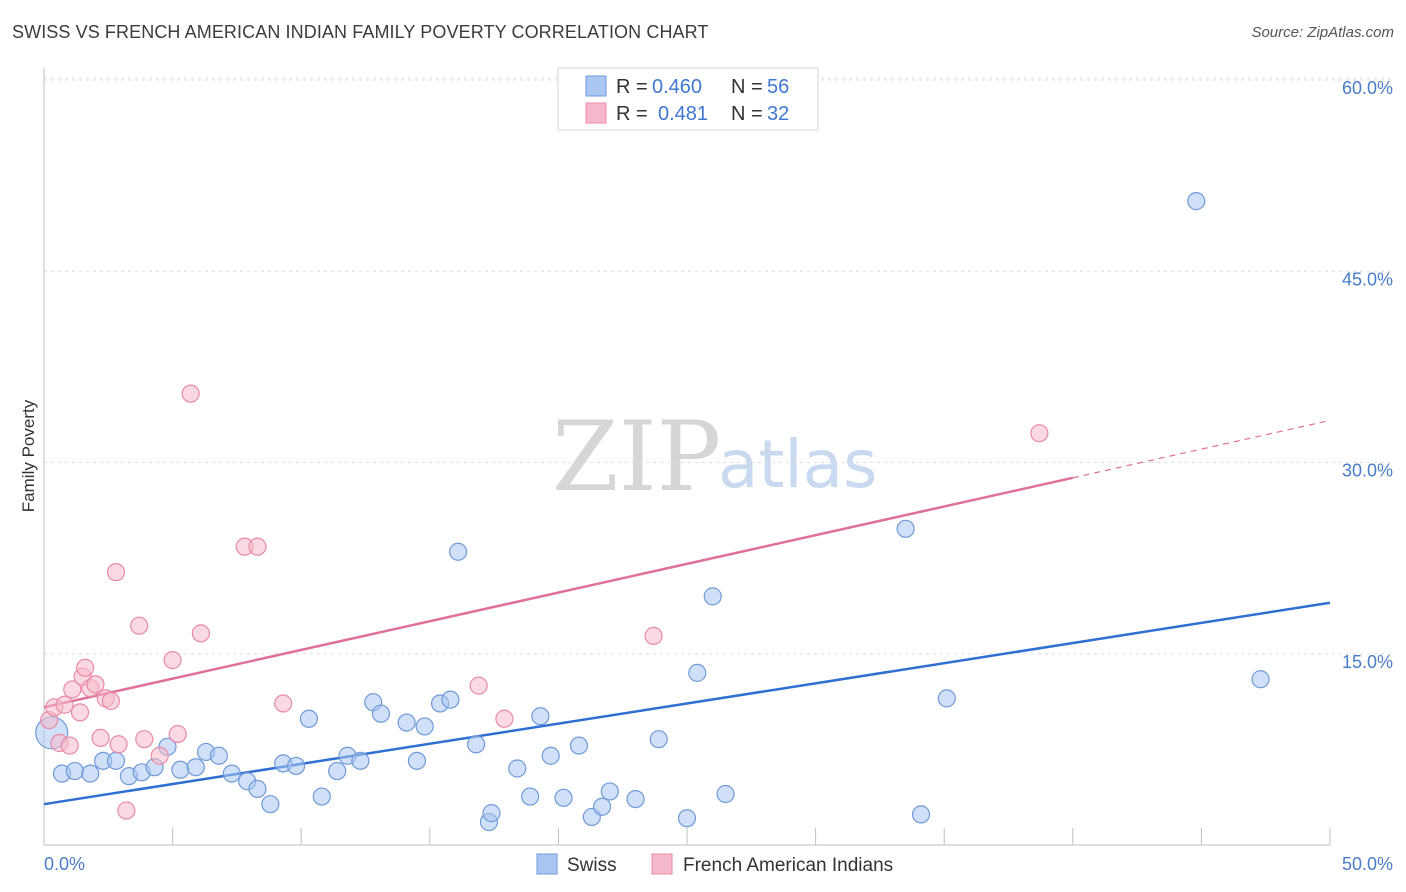  Describe the element at coordinates (788, 865) in the screenshot. I see `bottom-legend-label-french: French American Indians` at that location.